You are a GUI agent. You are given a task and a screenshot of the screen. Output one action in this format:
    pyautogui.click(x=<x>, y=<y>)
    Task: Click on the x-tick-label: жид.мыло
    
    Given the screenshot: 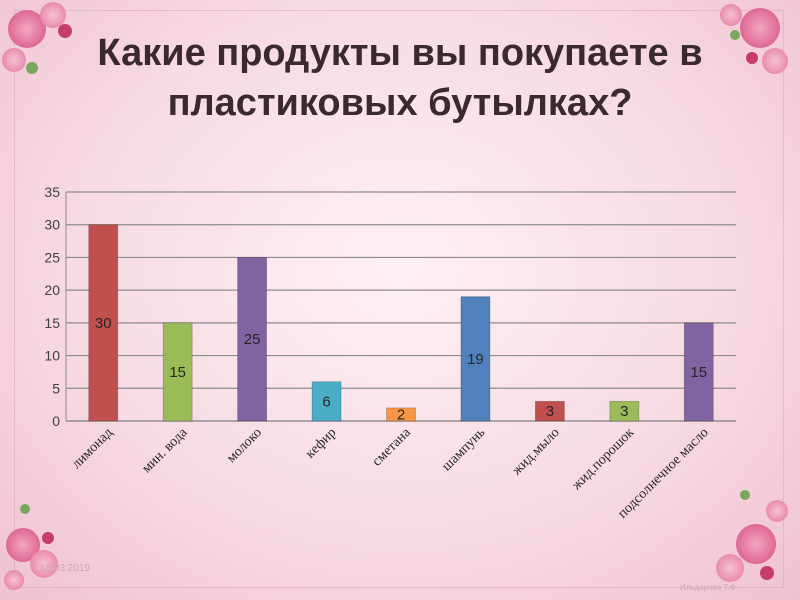 What is the action you would take?
    pyautogui.click(x=536, y=452)
    